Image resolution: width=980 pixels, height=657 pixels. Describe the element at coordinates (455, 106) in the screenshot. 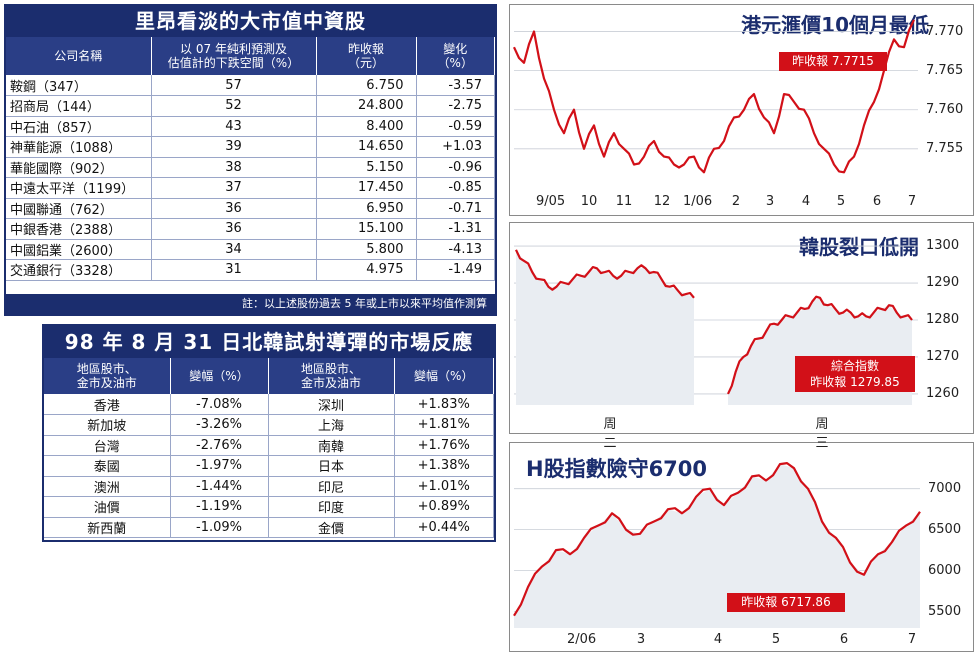

I see `table1-cell: -2.75` at that location.